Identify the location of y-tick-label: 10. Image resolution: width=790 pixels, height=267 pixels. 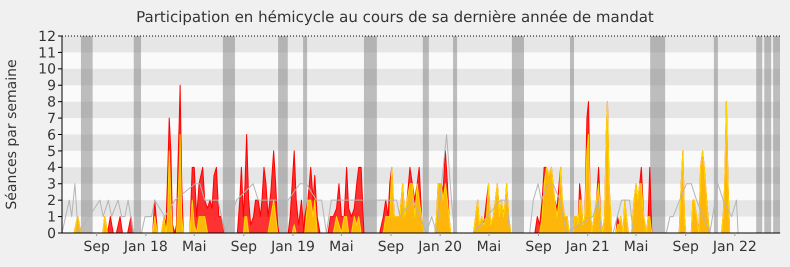
(47, 70).